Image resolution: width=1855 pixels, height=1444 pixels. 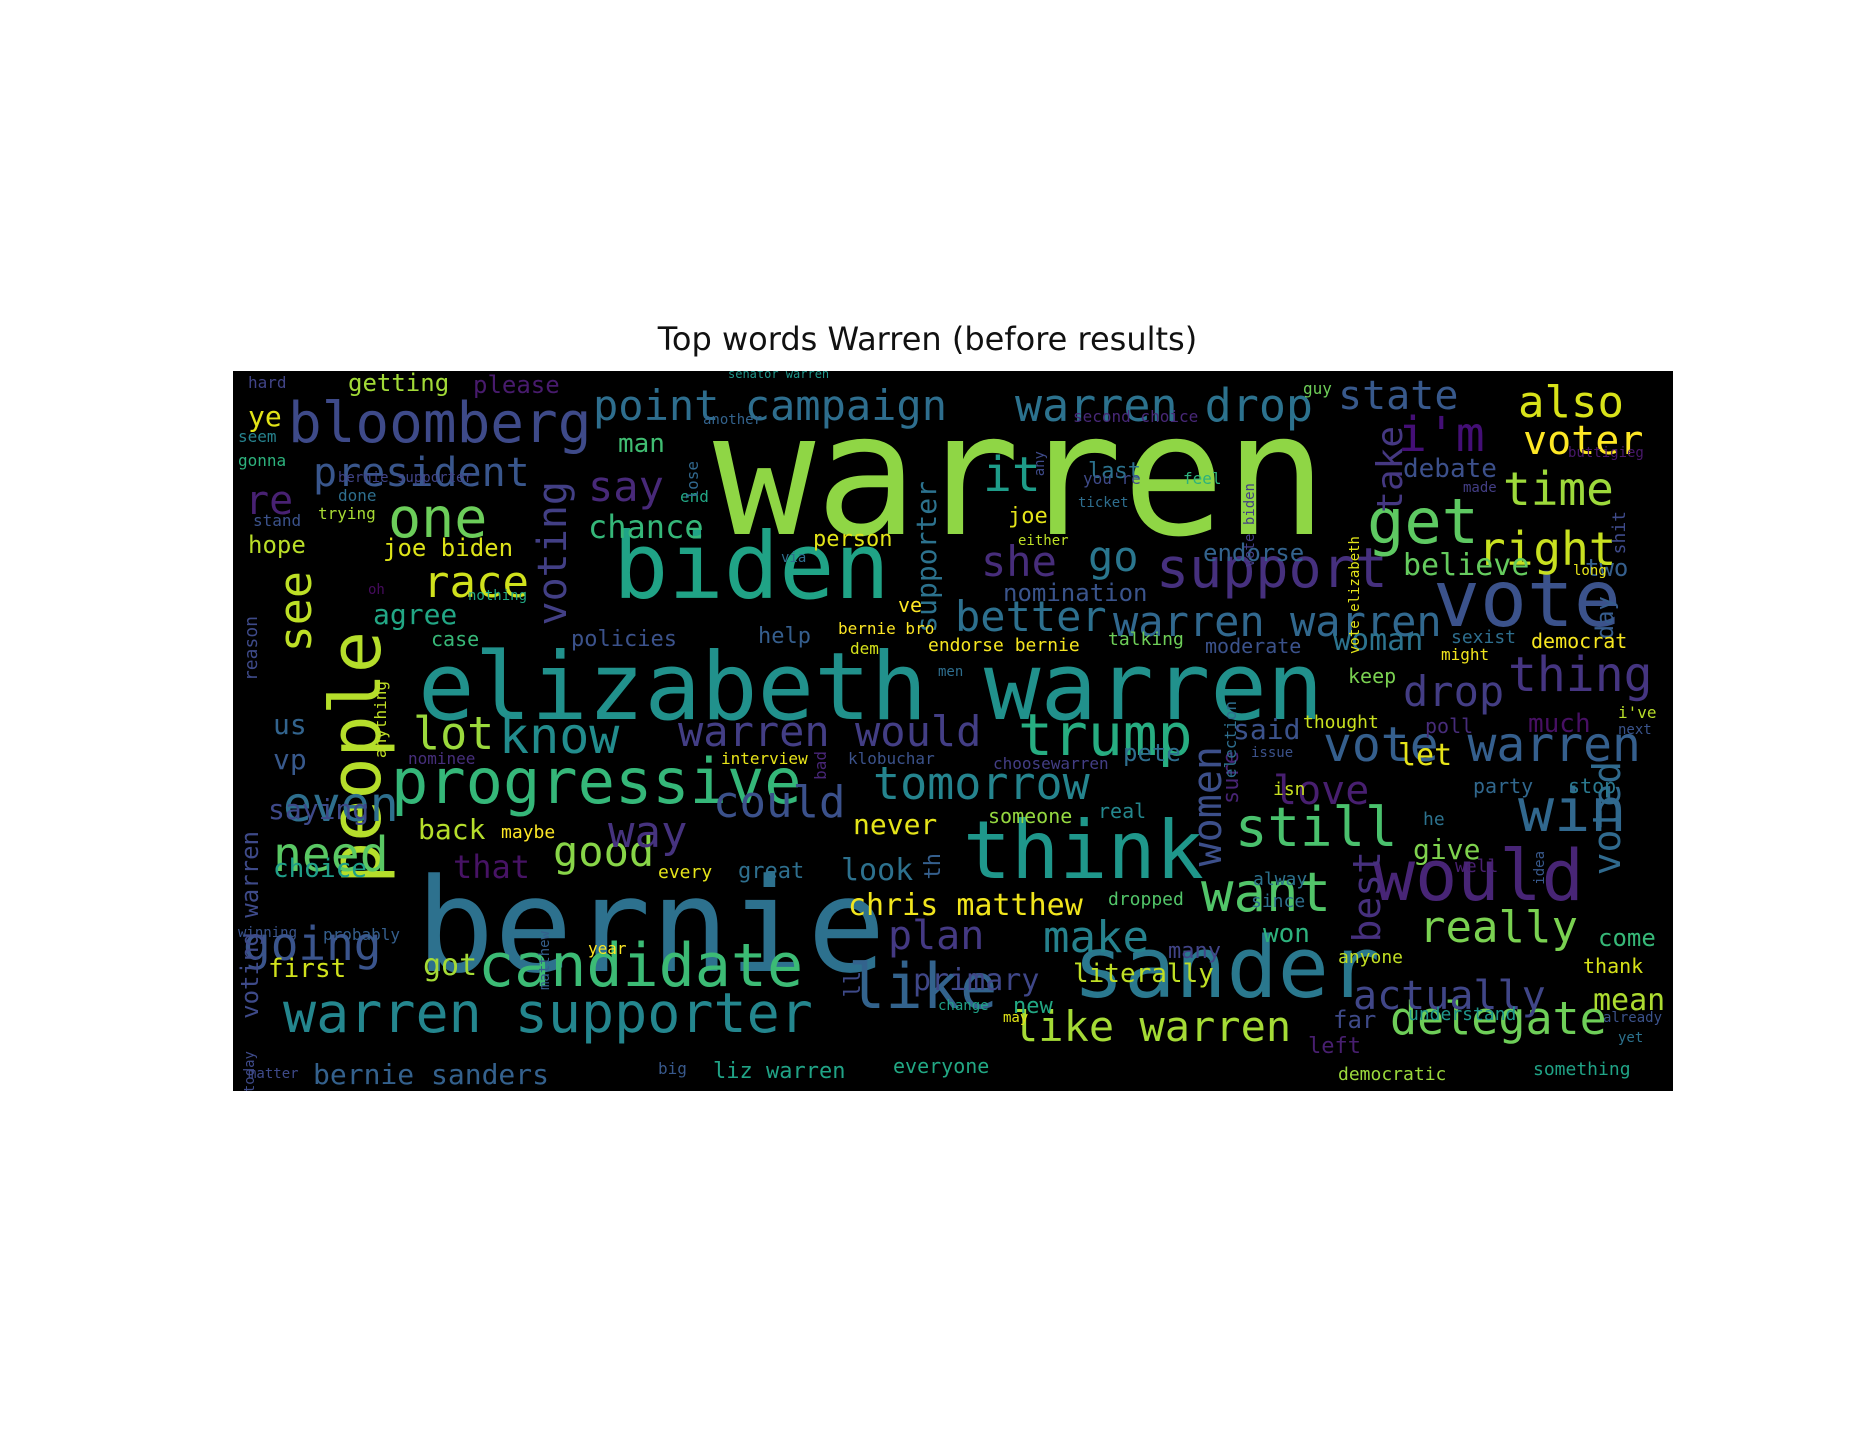 What do you see at coordinates (771, 871) in the screenshot?
I see `word-great: great` at bounding box center [771, 871].